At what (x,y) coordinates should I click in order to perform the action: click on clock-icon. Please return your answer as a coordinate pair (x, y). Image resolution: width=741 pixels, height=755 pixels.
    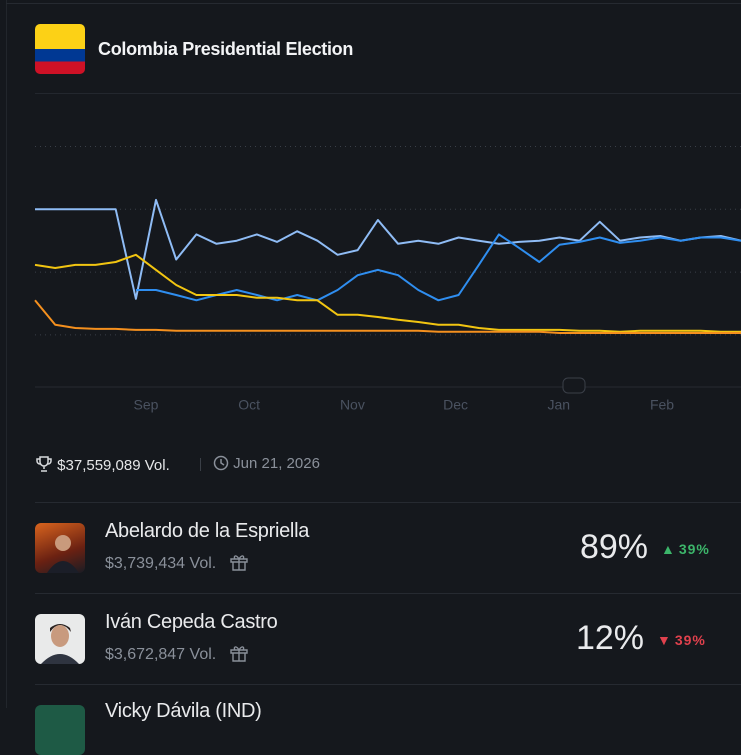
    Looking at the image, I should click on (221, 463).